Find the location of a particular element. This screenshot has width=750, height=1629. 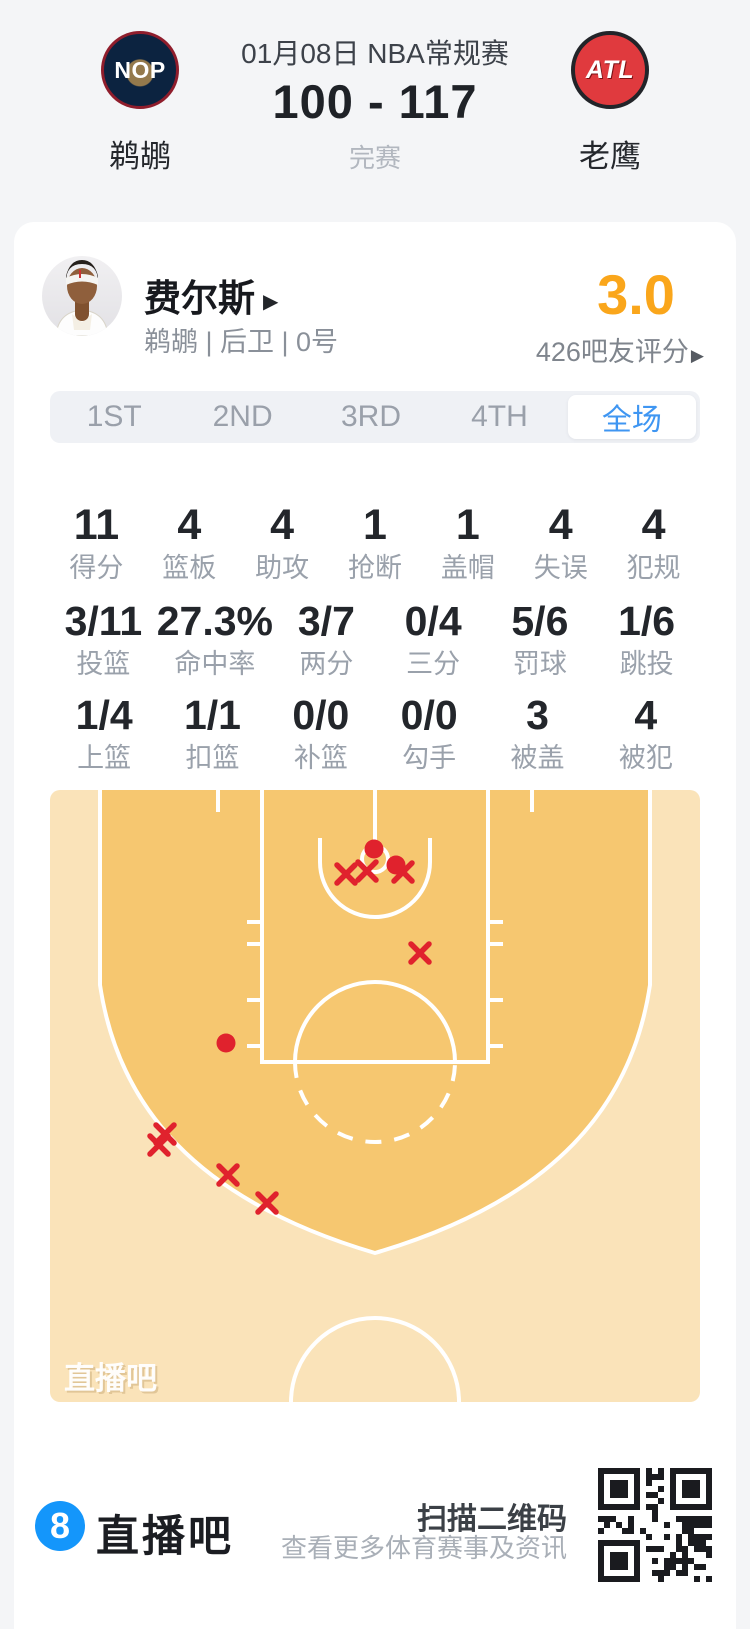

free-throw-circle-solid is located at coordinates (375, 1021).